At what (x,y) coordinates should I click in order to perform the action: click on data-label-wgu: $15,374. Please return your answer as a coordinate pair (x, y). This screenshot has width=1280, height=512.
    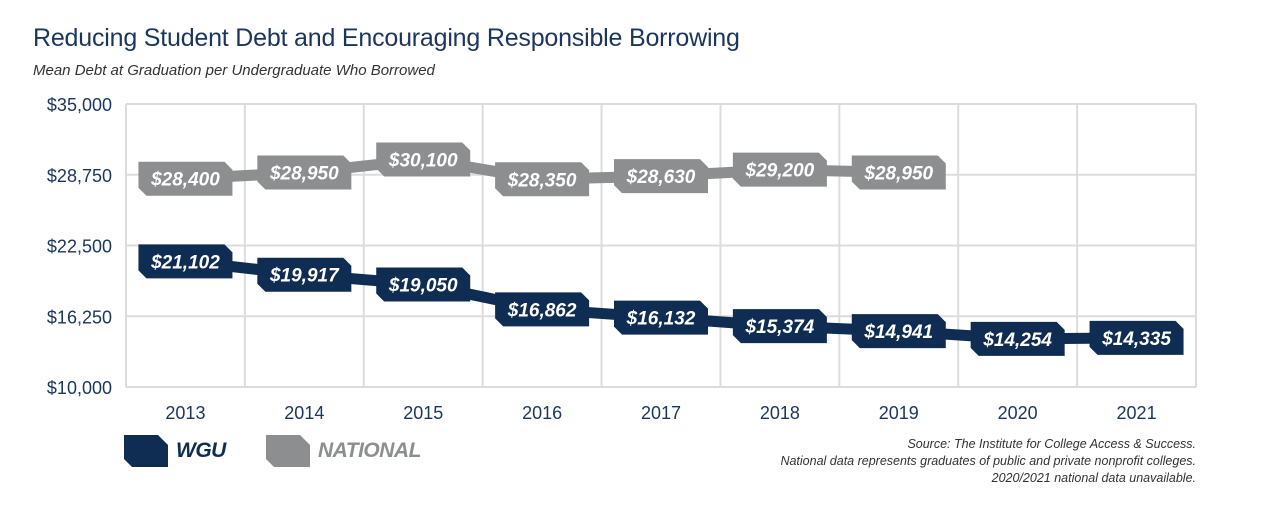
    Looking at the image, I should click on (780, 327).